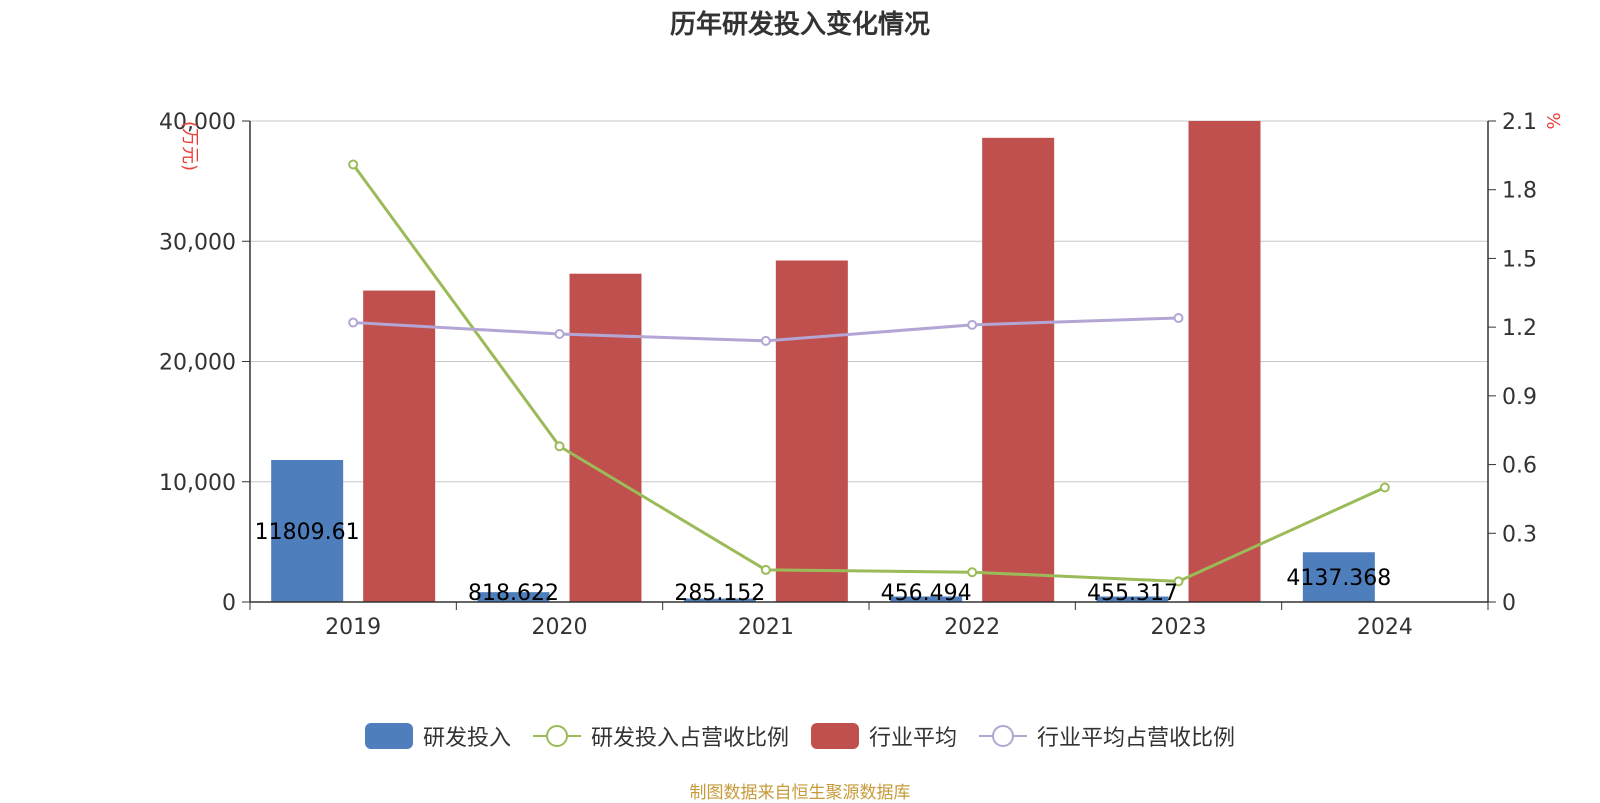  I want to click on right-tick-label: 1.5, so click(1519, 259).